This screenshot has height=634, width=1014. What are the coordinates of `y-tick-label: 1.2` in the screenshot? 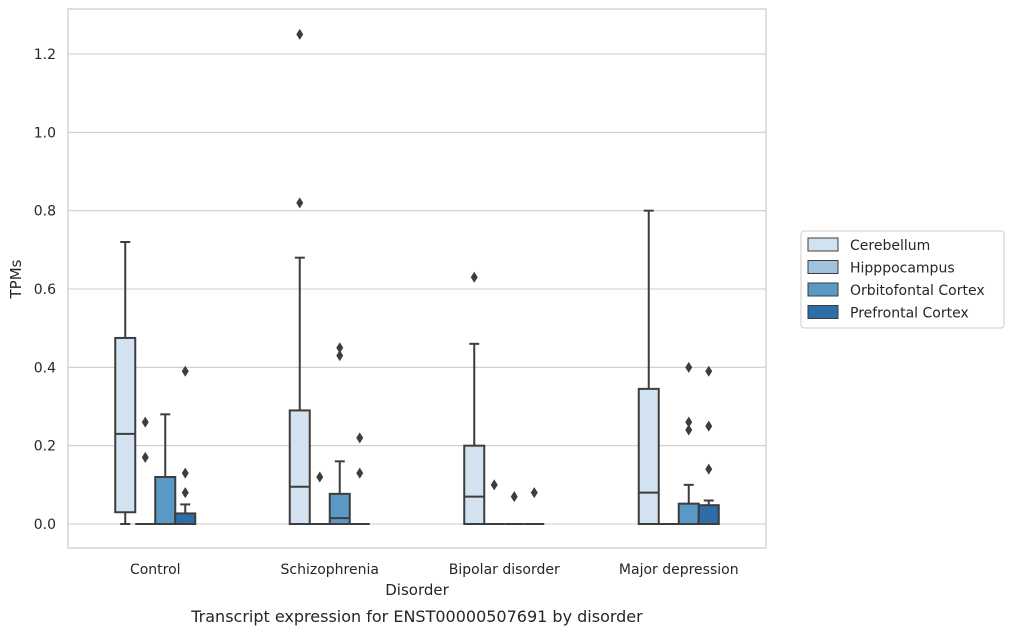 It's located at (45, 55).